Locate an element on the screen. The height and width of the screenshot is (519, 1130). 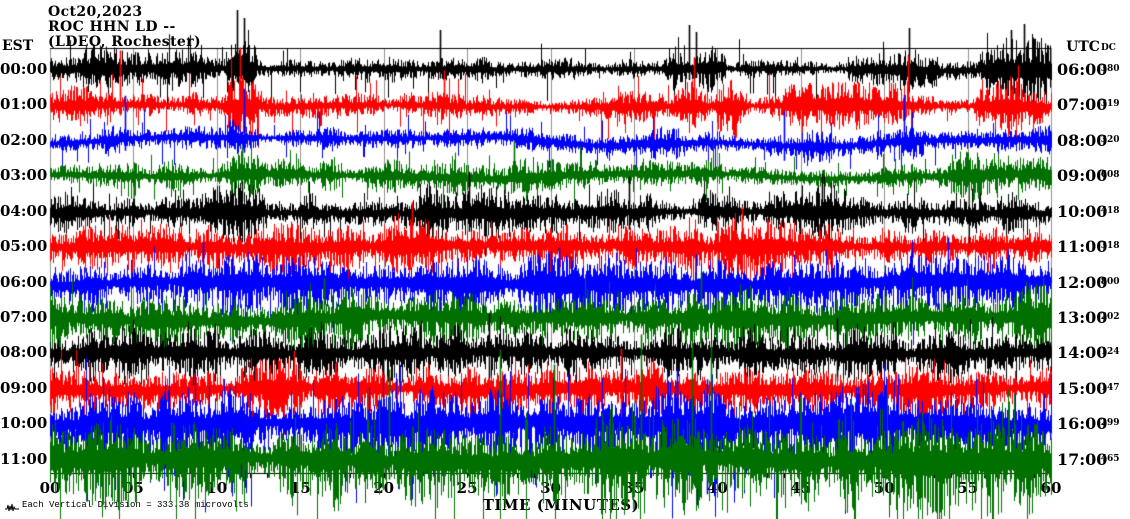
est-hour-label: 06:00 is located at coordinates (24, 281).